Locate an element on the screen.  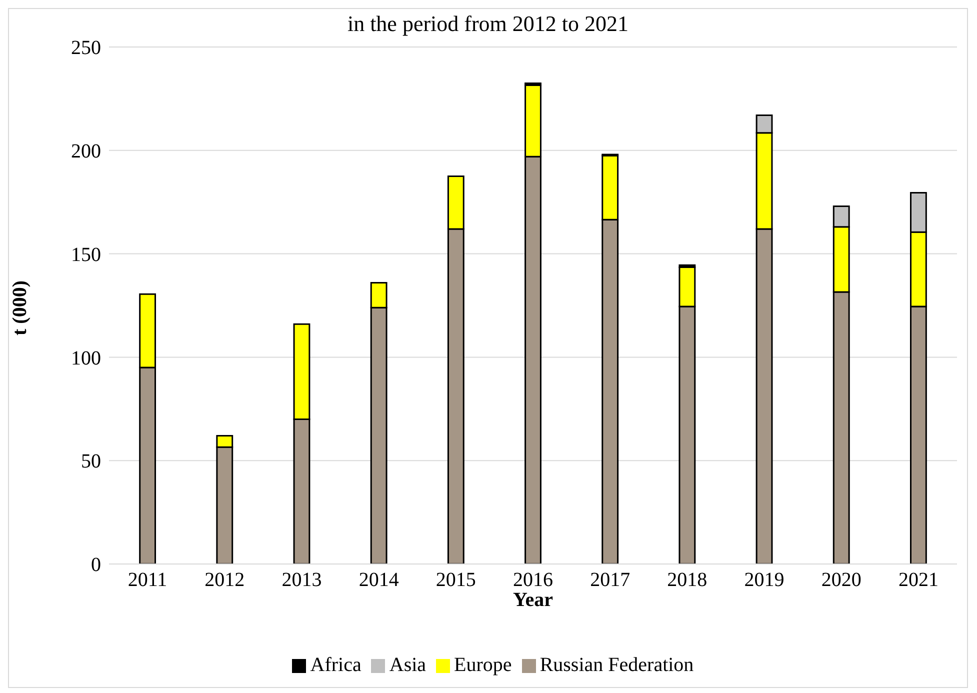
chart-title: in the period from 2012 to 2021 is located at coordinates (488, 24).